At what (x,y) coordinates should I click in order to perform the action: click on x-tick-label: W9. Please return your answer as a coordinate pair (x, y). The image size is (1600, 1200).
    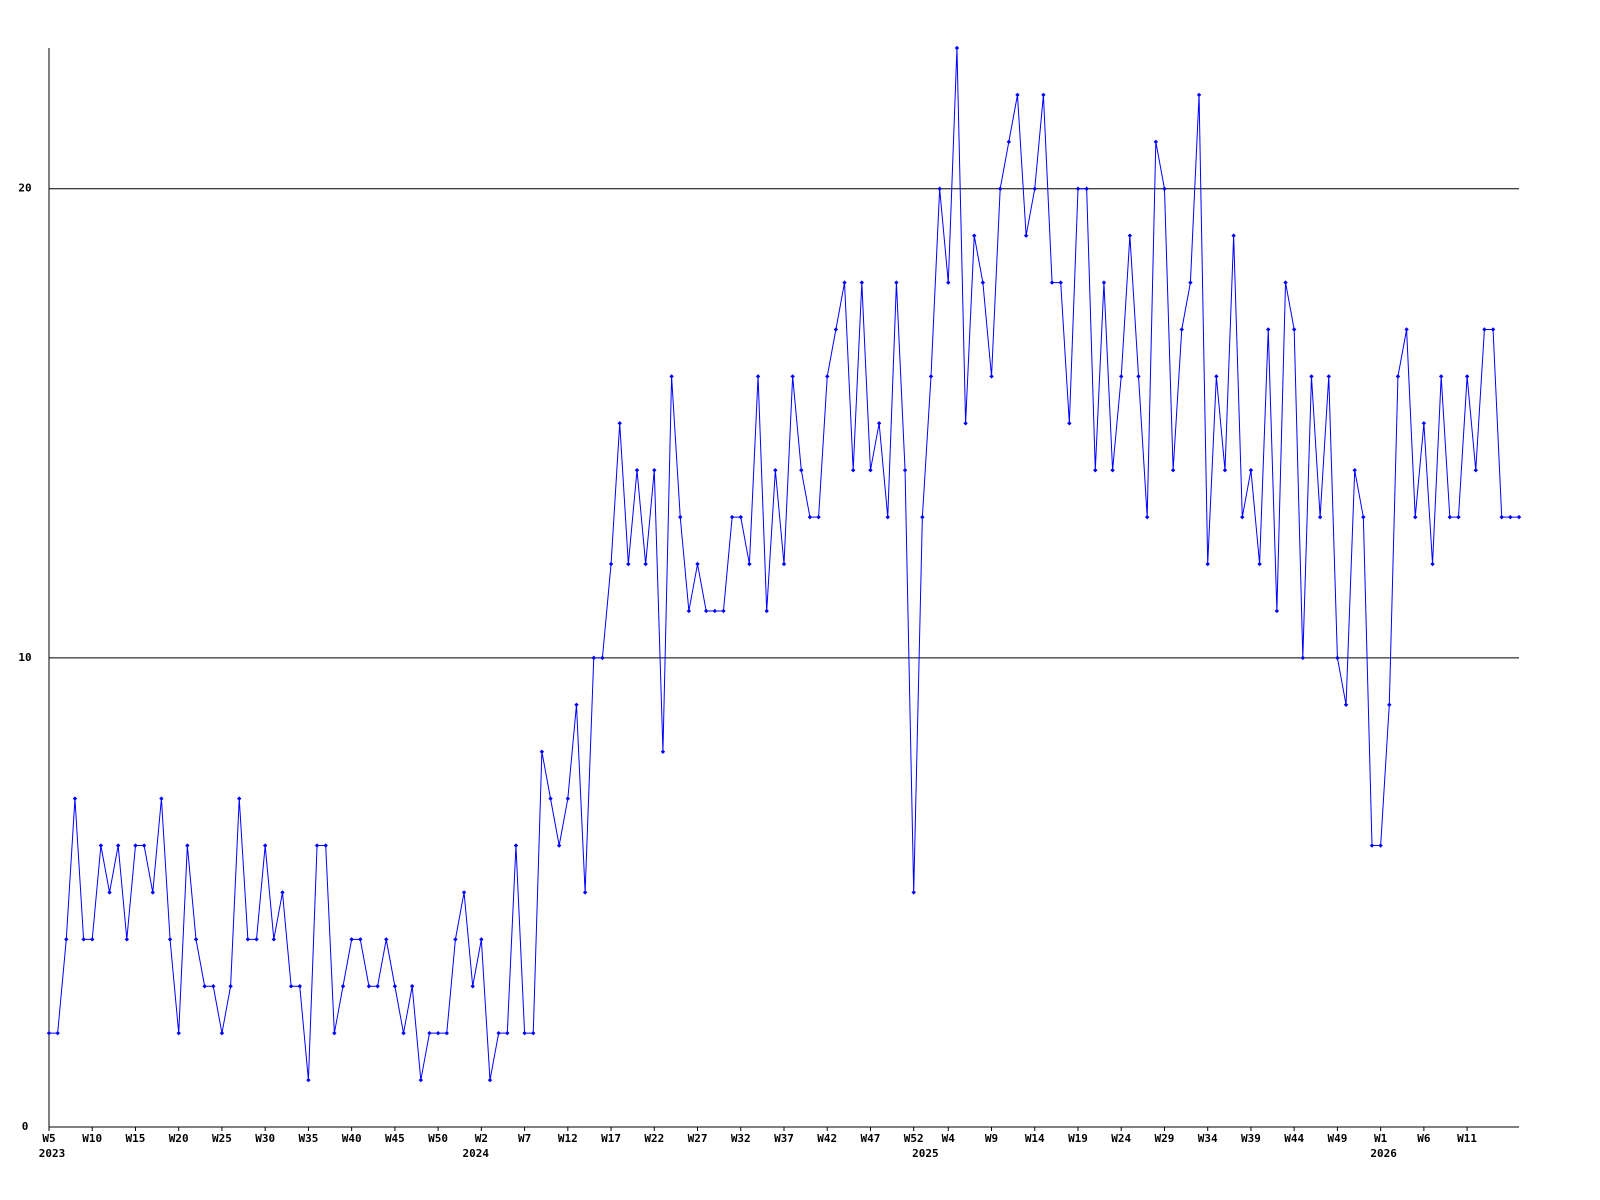
    Looking at the image, I should click on (991, 1138).